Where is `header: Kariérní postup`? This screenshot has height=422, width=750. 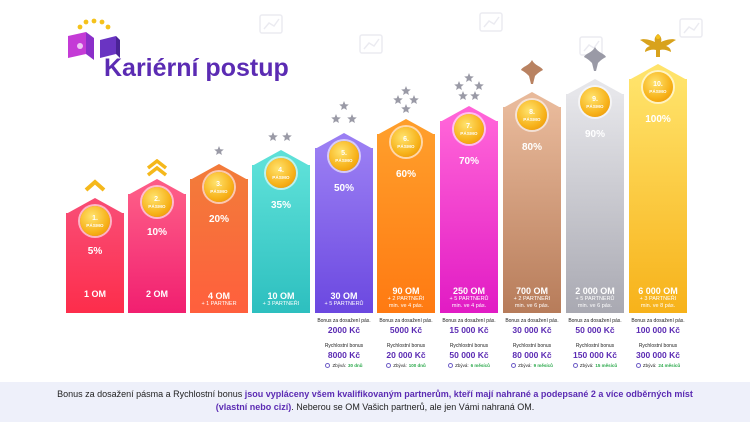 header: Kariérní postup is located at coordinates (210, 50).